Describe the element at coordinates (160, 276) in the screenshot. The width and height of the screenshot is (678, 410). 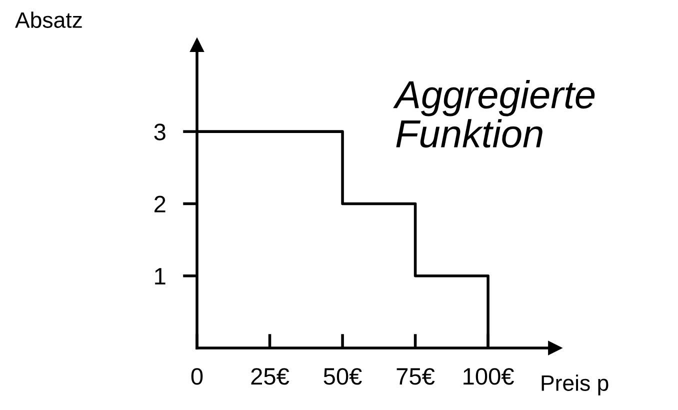
I see `y-tick-label: 1` at that location.